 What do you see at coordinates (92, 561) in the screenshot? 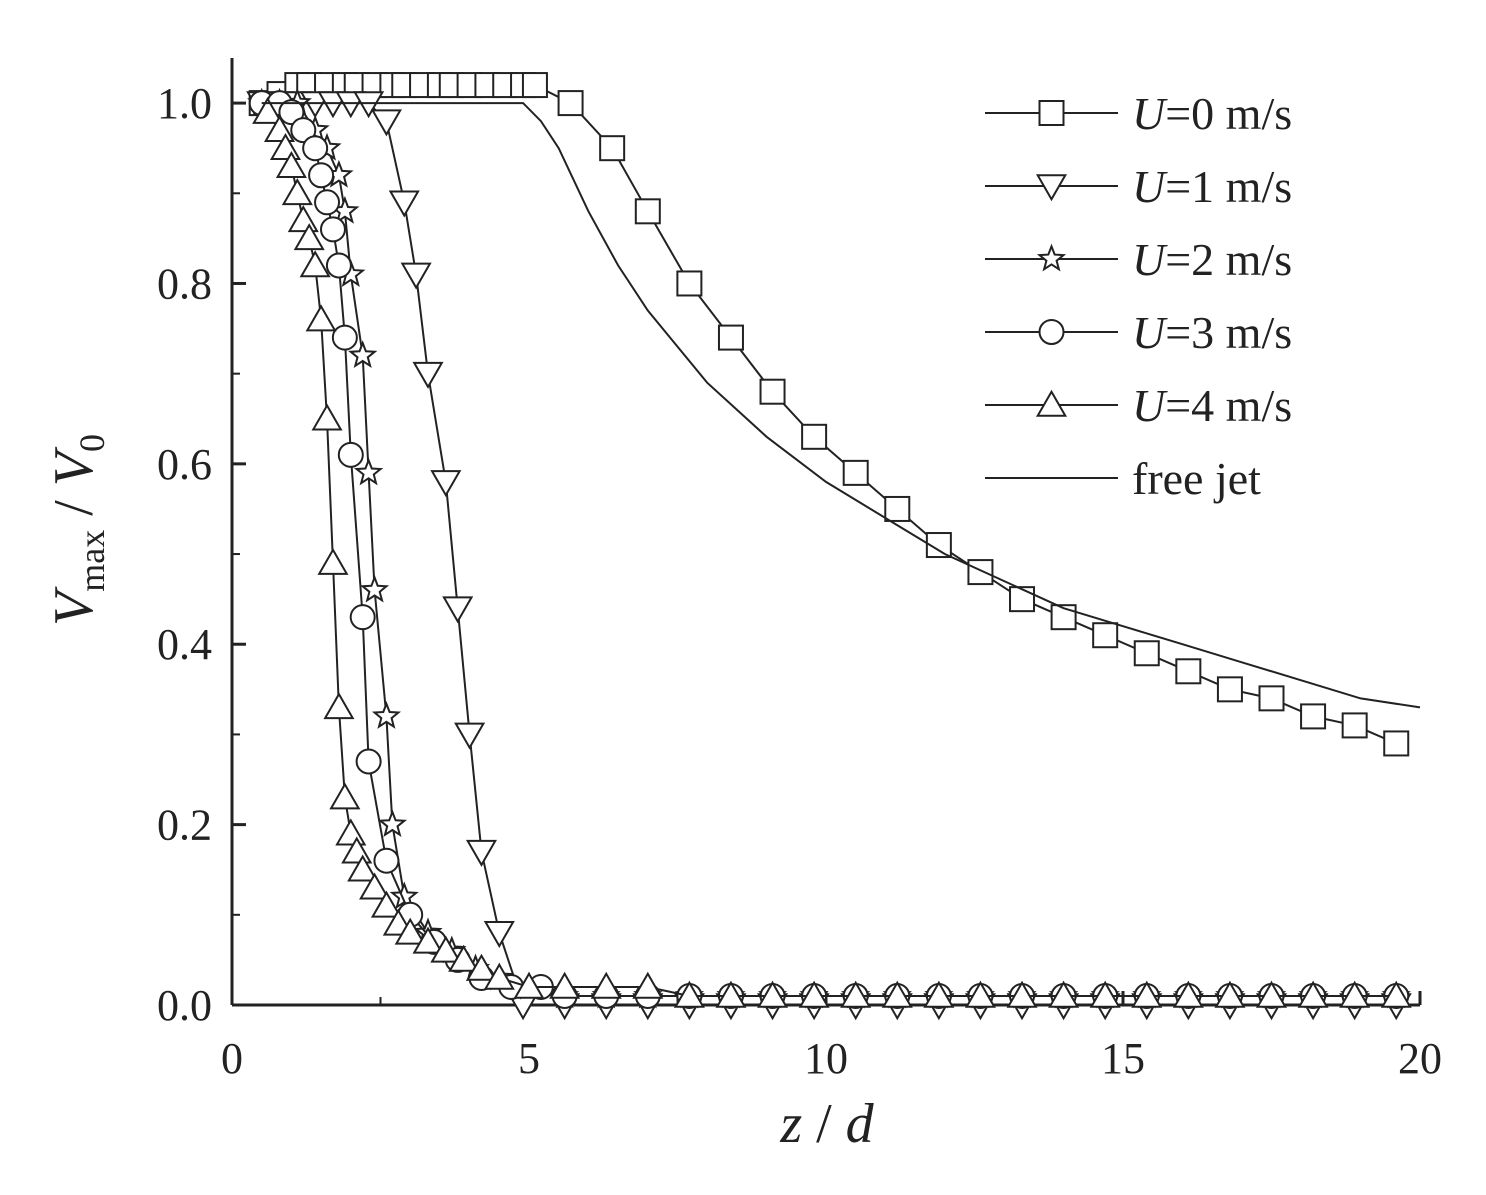
I see `y-axis-label-sub1: max` at bounding box center [92, 561].